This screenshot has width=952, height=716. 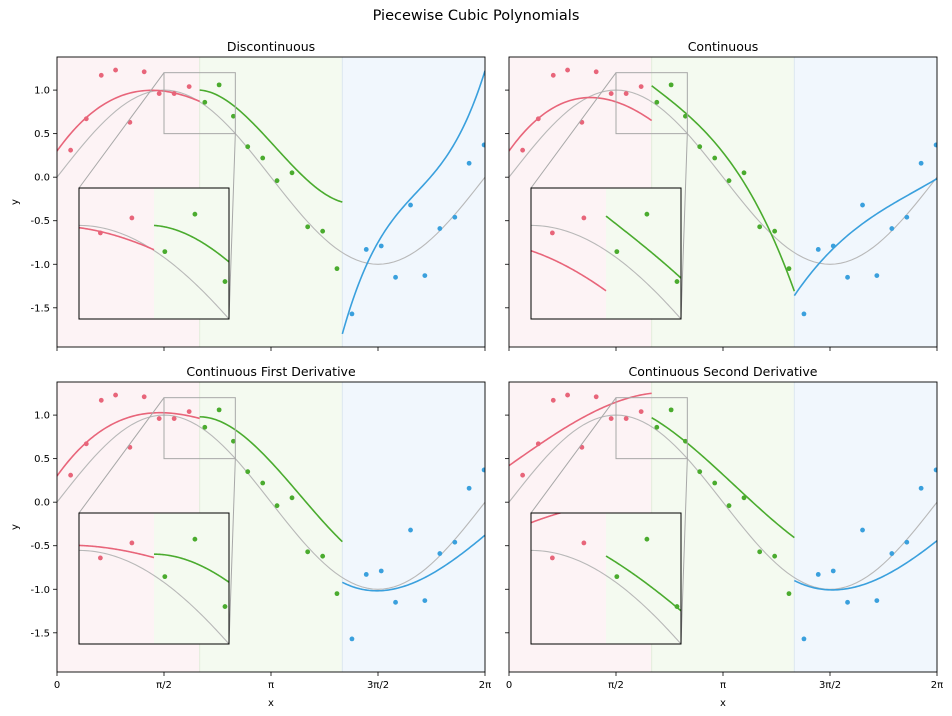 What do you see at coordinates (164, 685) in the screenshot?
I see `x-tick-label: π/2` at bounding box center [164, 685].